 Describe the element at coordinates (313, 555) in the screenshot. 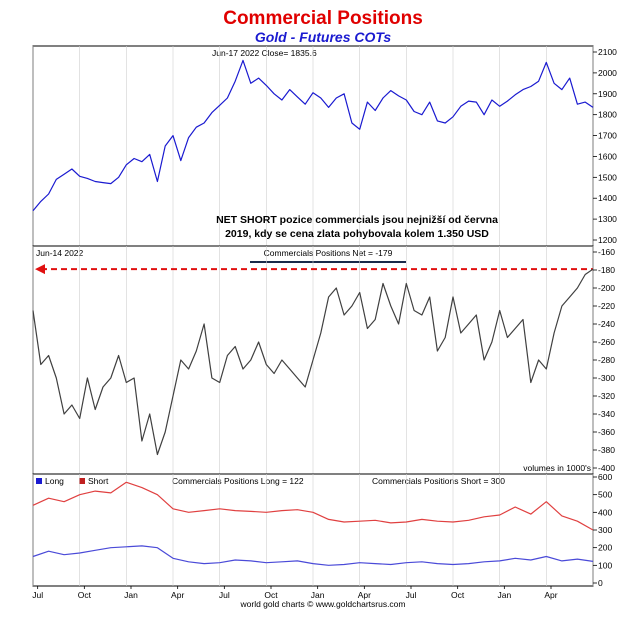

I see `series-line-long` at that location.